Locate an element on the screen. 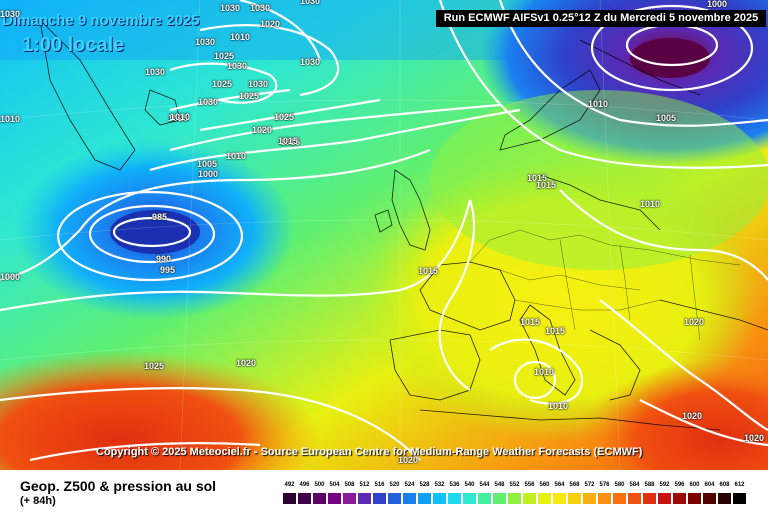 Image resolution: width=768 pixels, height=512 pixels. legend-tick-label: 508 is located at coordinates (349, 485).